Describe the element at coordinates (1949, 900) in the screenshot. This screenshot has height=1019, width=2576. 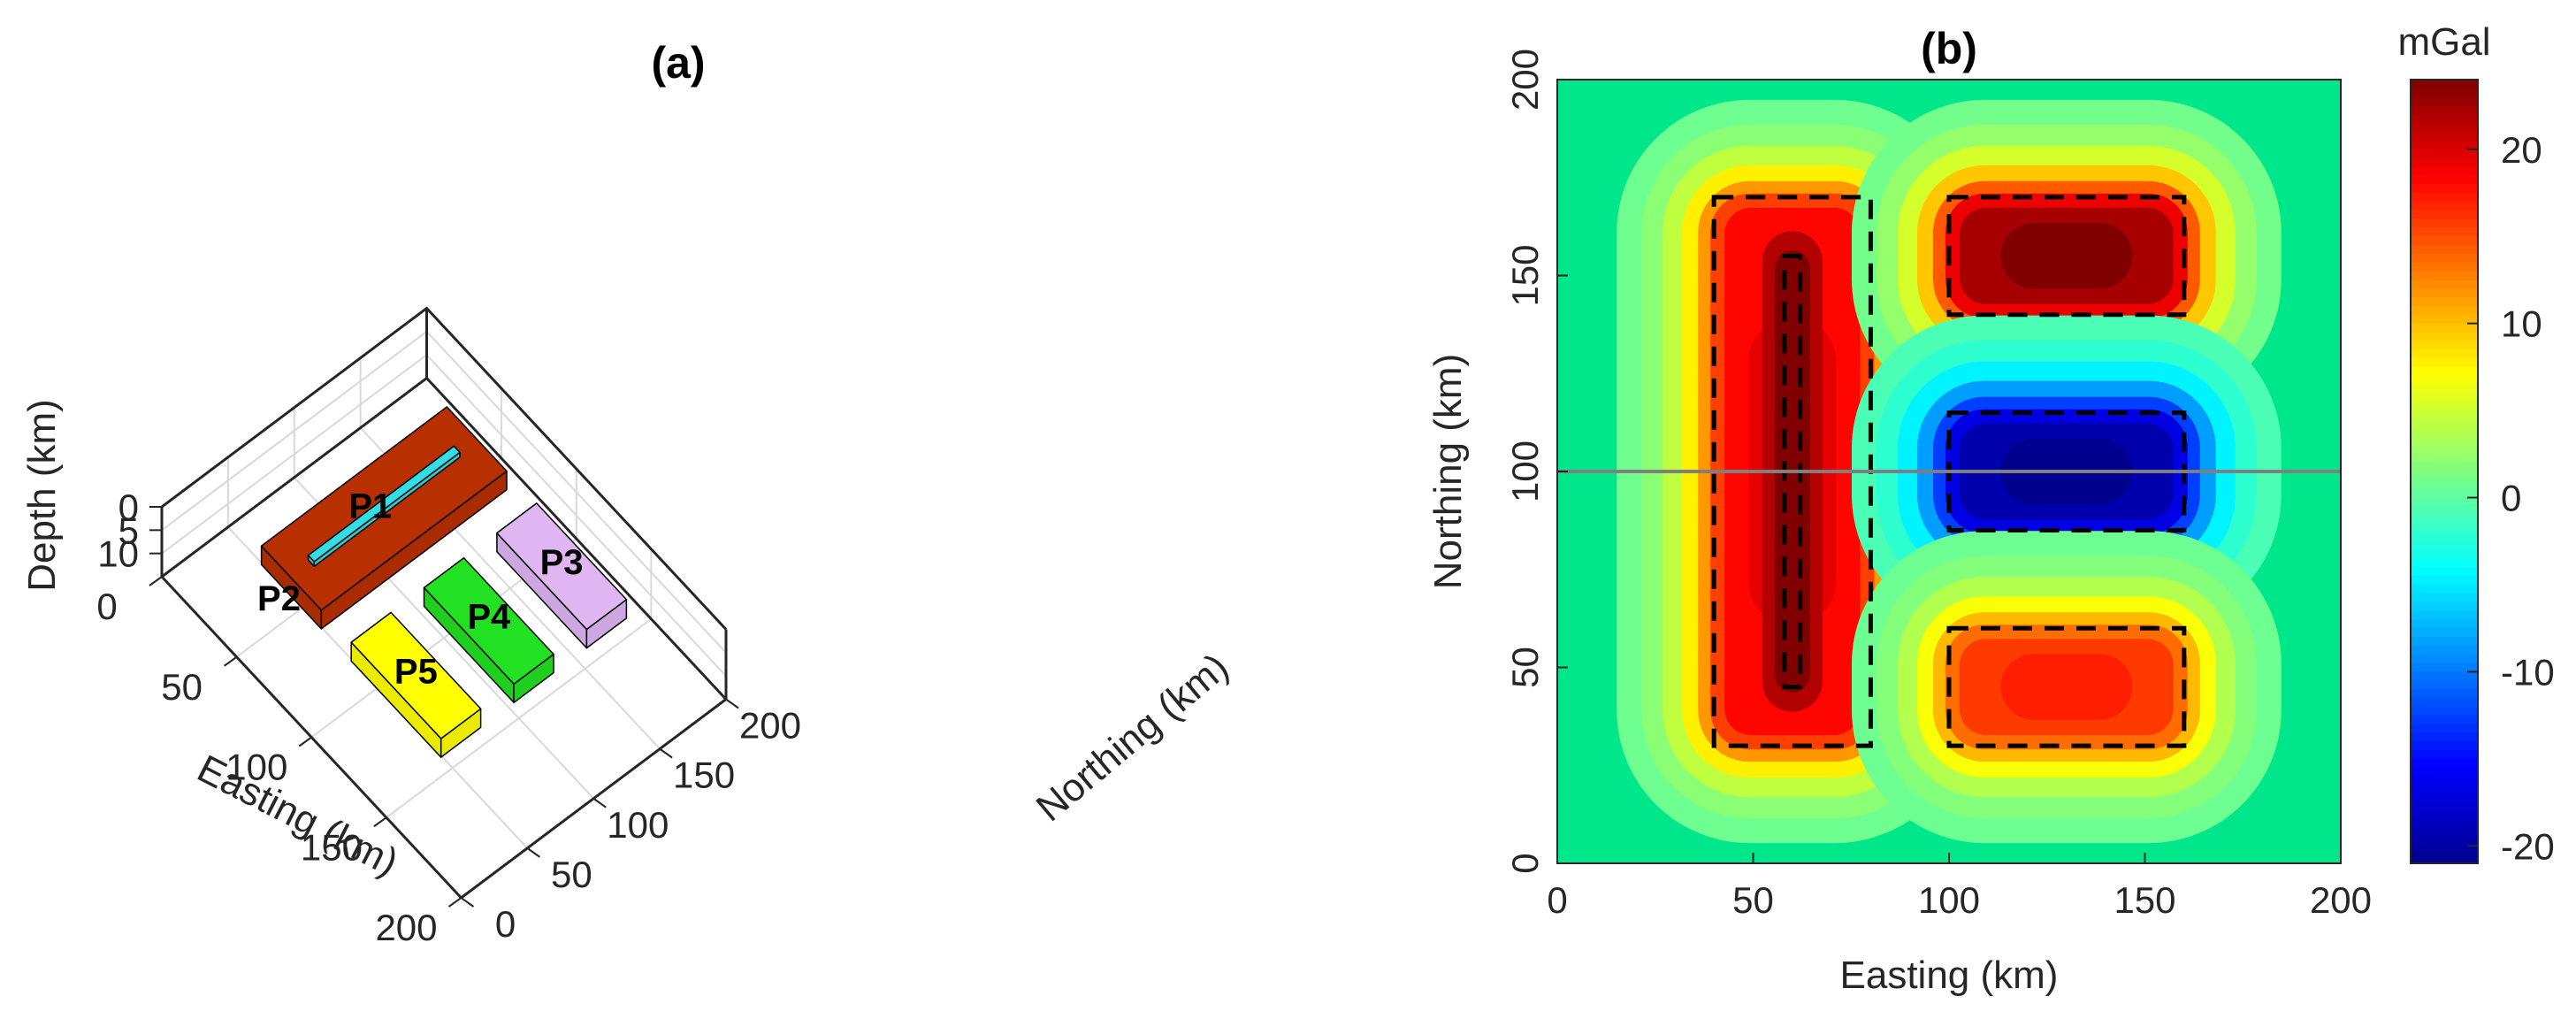
I see `map-x-tick-label: 100` at that location.